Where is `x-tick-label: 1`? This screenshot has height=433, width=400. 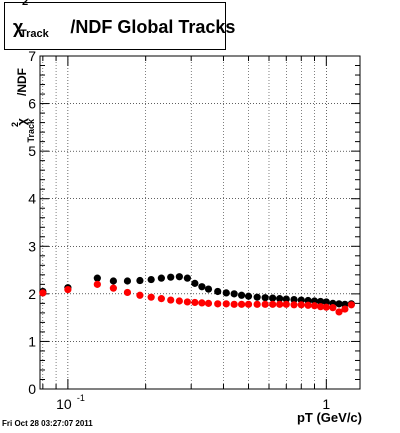 x-tick-label: 1 is located at coordinates (326, 404).